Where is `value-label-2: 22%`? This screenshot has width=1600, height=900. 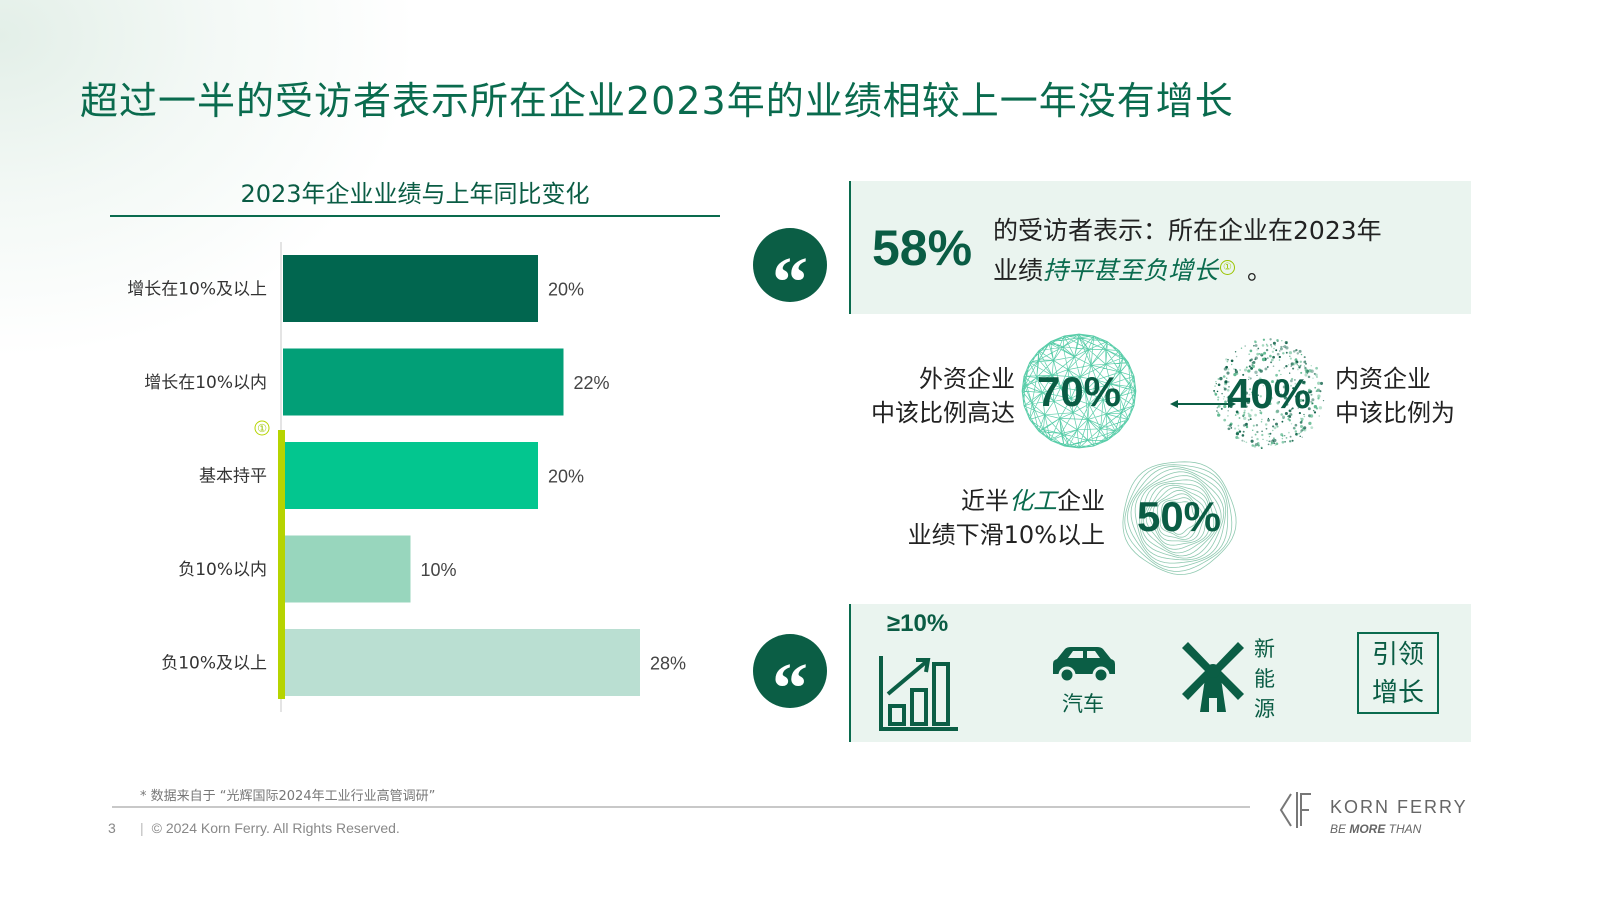 value-label-2: 22% is located at coordinates (592, 383).